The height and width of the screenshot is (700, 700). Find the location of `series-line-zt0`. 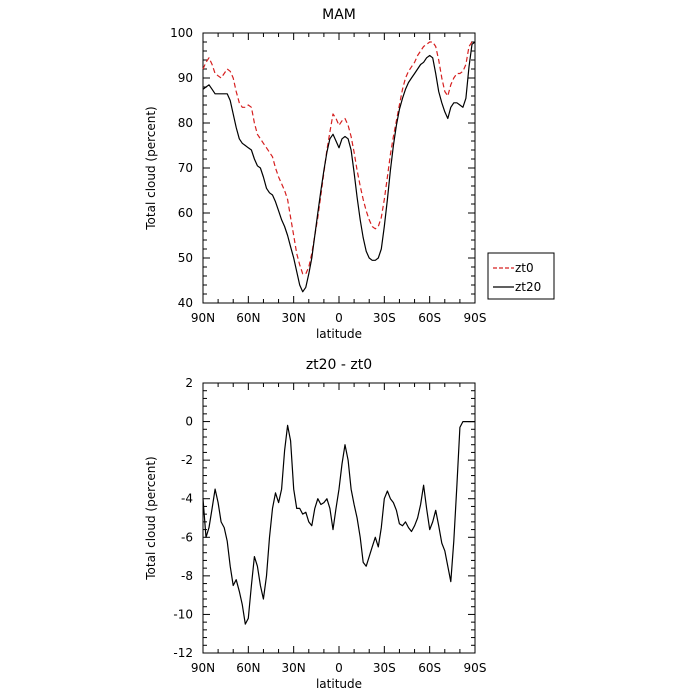

series-line-zt0 is located at coordinates (338, 158).